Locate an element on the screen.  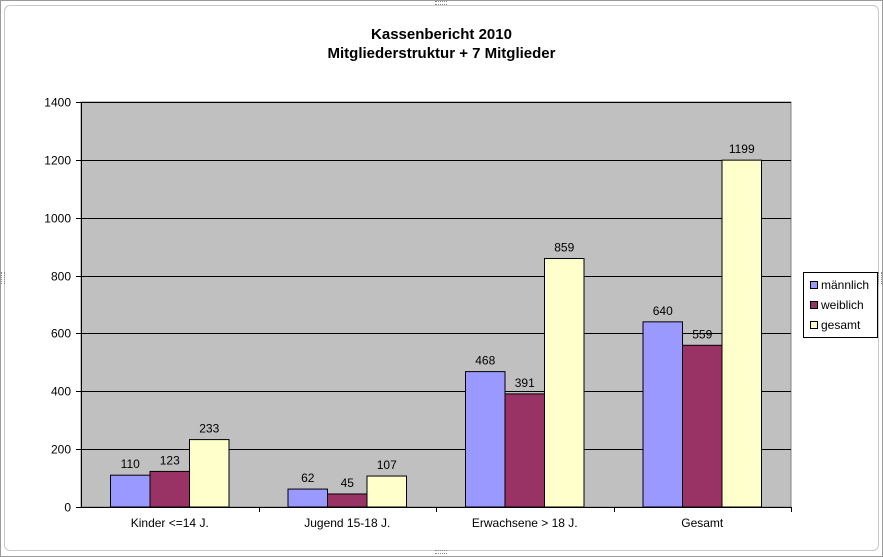
resize-handle-right is located at coordinates (880, 278).